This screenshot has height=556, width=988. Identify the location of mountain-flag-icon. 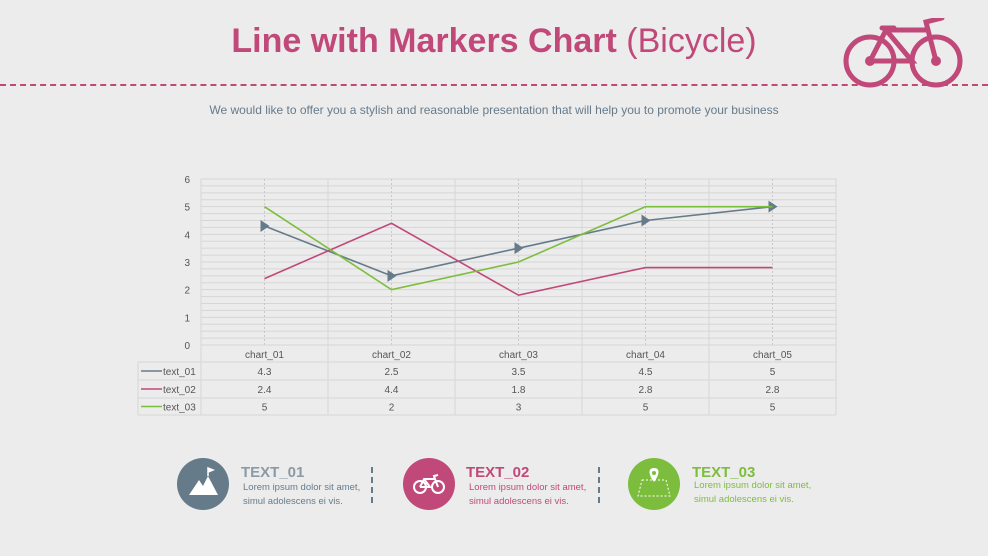
(203, 480).